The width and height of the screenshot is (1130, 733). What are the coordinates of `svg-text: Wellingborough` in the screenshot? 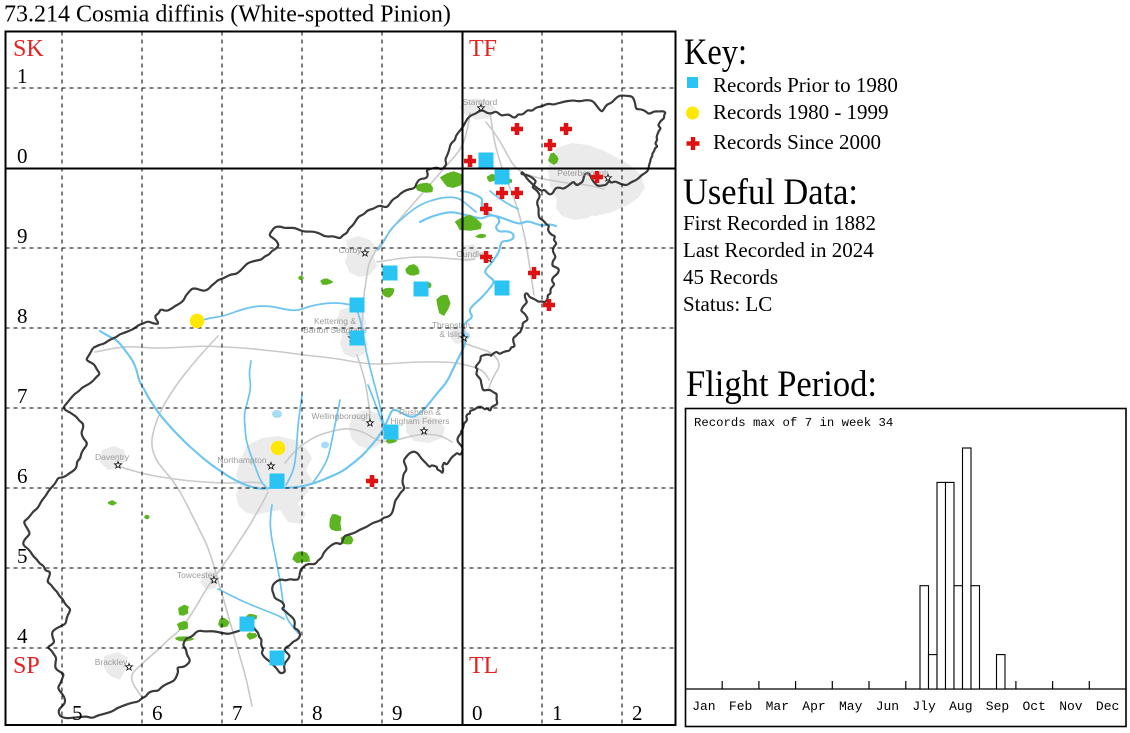 It's located at (341, 416).